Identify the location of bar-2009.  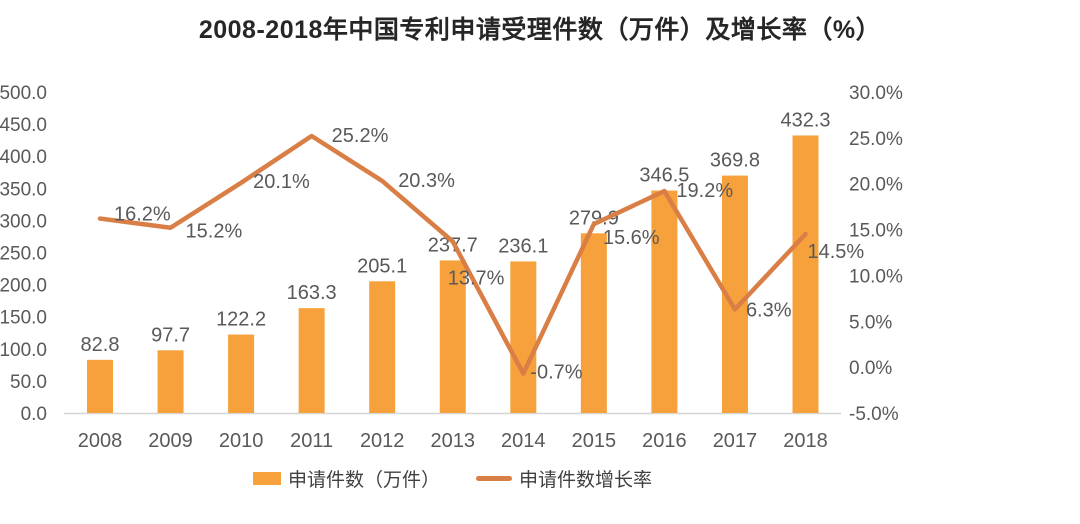
(170, 381).